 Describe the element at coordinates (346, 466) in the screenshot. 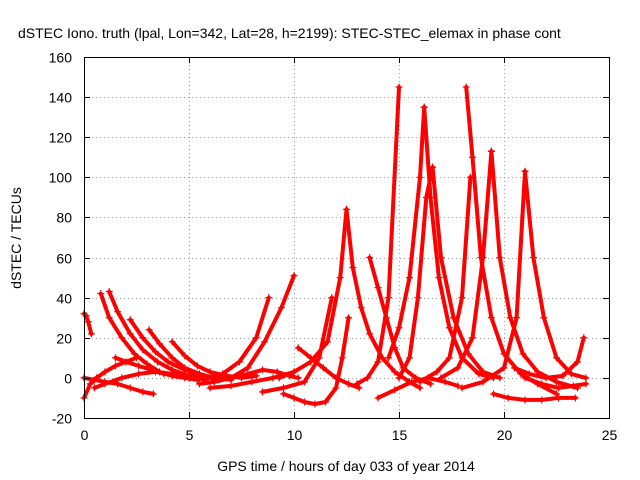

I see `x-axis-label: GPS time / hours of day 033 of year 2014` at that location.